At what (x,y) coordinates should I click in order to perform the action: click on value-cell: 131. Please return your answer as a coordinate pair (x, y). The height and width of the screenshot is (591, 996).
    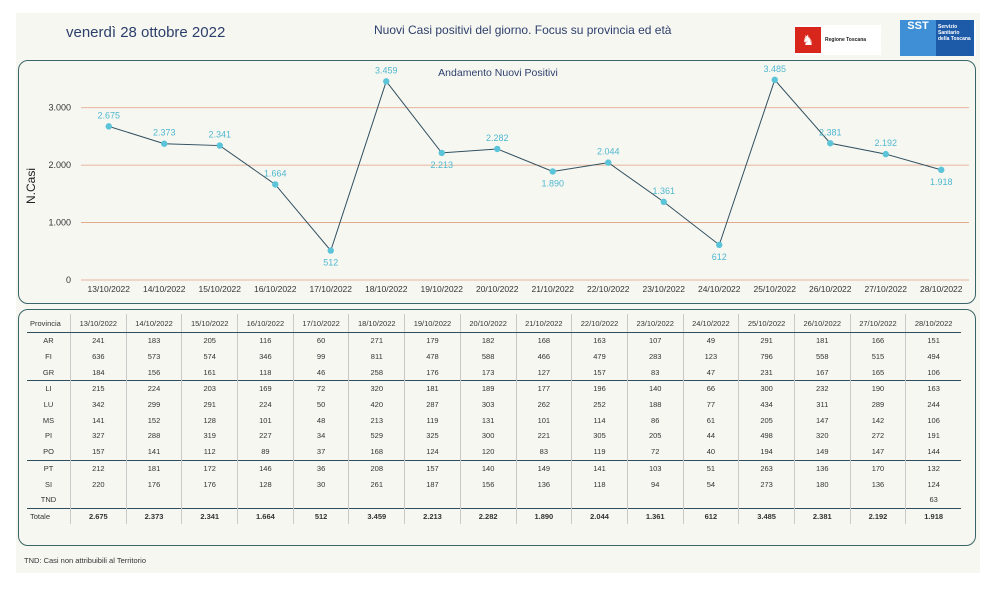
    Looking at the image, I should click on (487, 420).